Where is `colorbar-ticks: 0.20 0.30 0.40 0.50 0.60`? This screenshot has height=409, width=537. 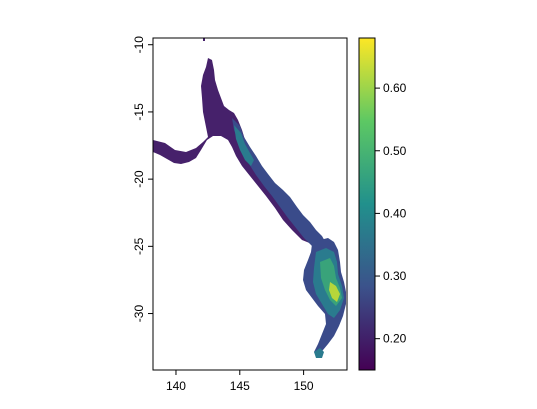
colorbar-ticks: 0.20 0.30 0.40 0.50 0.60 is located at coordinates (391, 213).